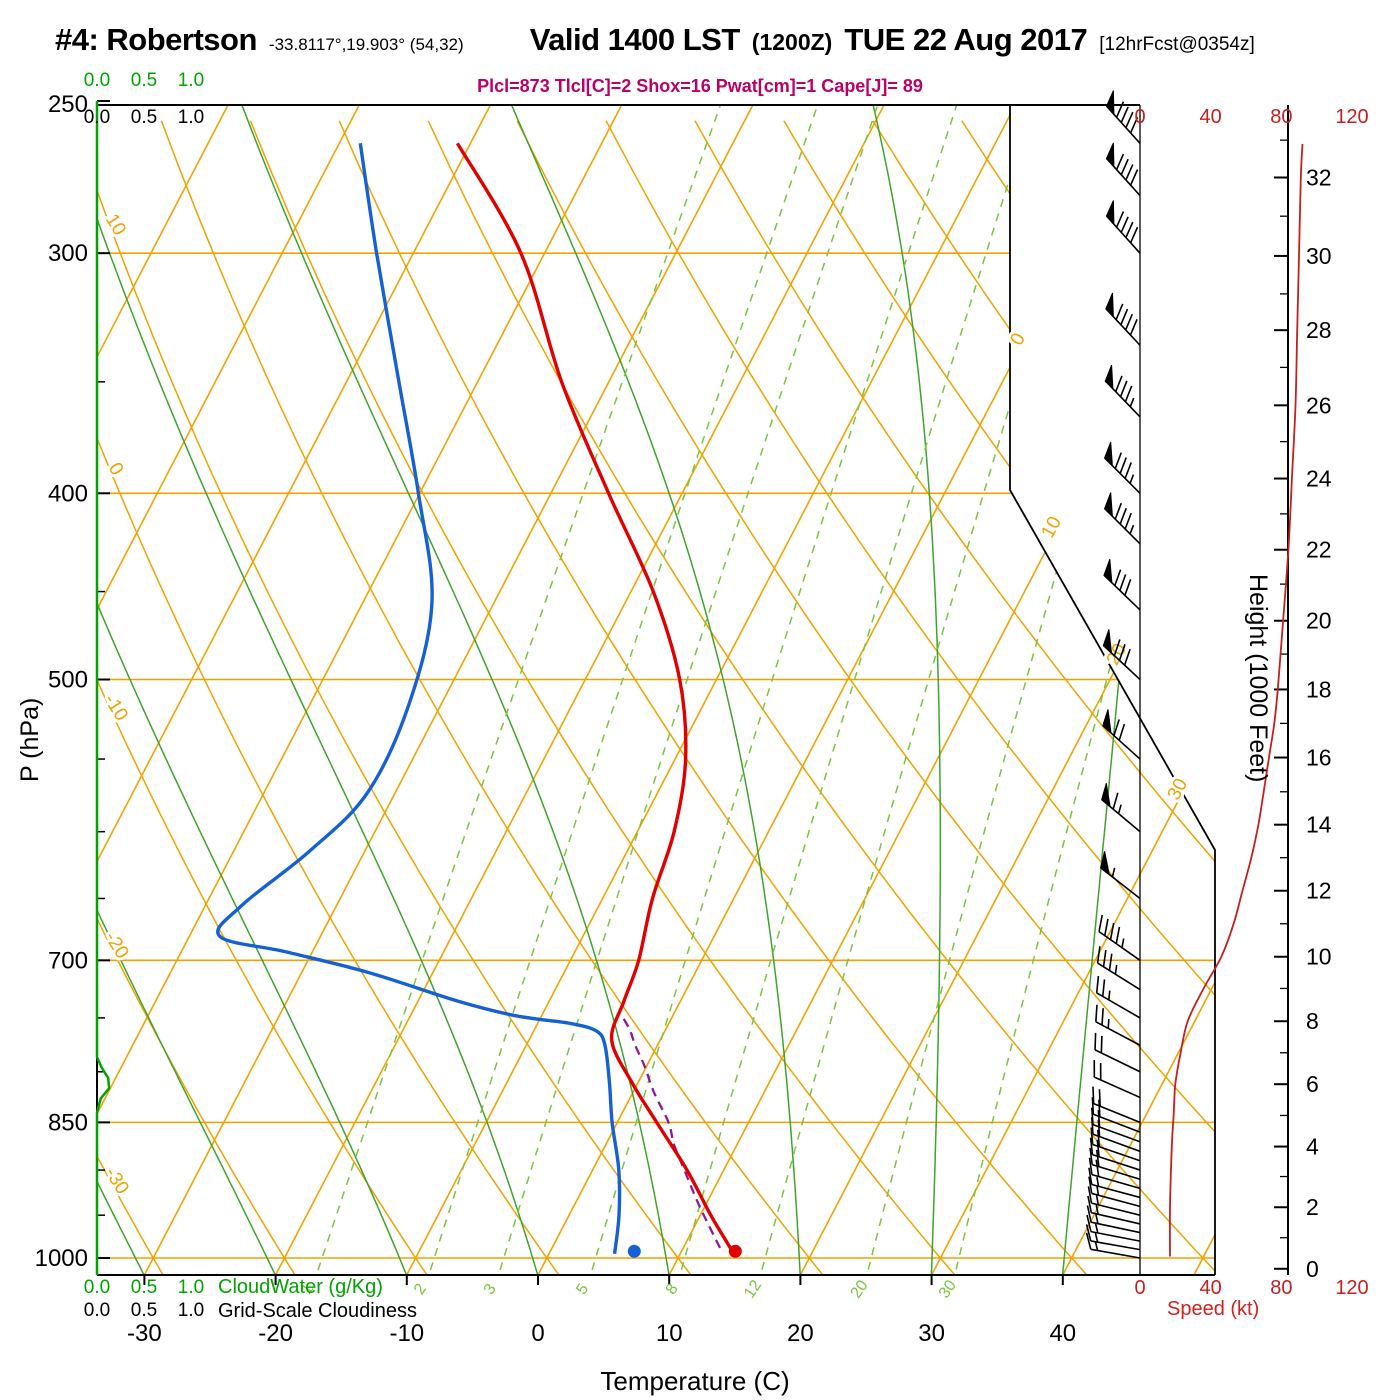 Image resolution: width=1400 pixels, height=1400 pixels. Describe the element at coordinates (1319, 957) in the screenshot. I see `height-tick-label: 10` at that location.